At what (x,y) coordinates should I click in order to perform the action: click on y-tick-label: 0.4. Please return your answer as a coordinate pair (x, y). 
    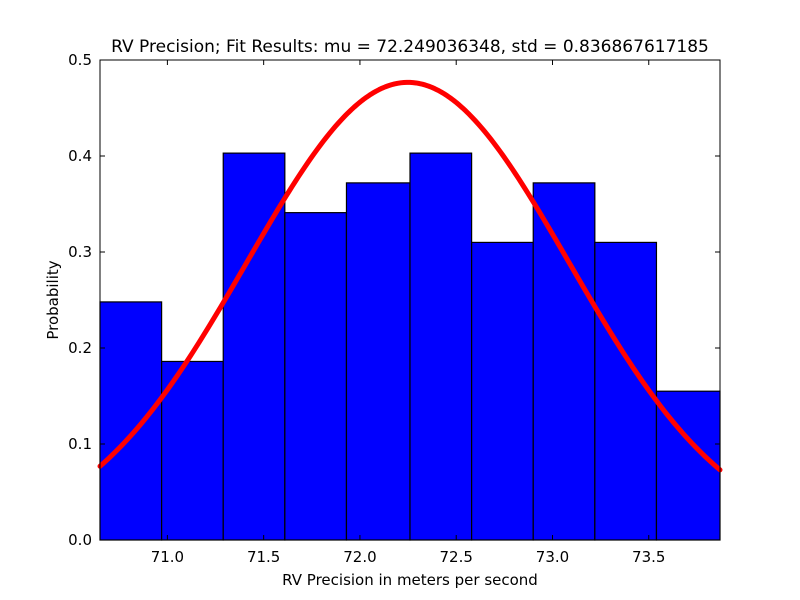
    Looking at the image, I should click on (80, 156).